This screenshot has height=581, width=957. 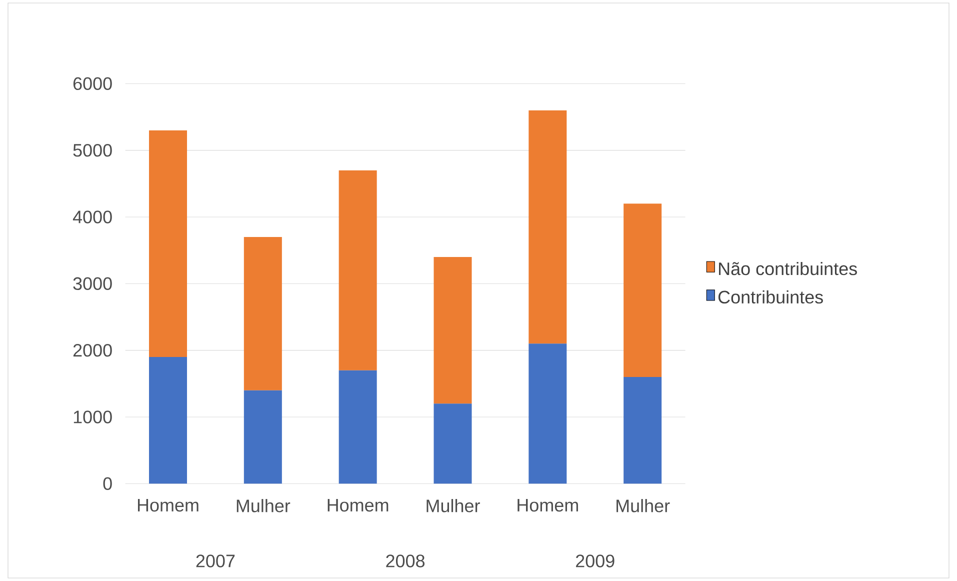 I want to click on legend-label: Contribuintes, so click(x=770, y=297).